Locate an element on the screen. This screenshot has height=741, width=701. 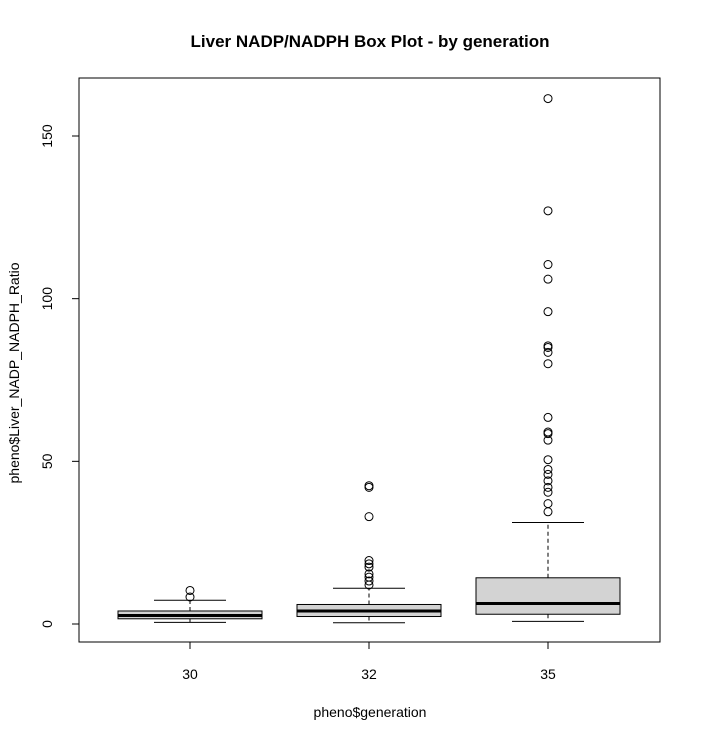
x-tick-label: 35 is located at coordinates (548, 674).